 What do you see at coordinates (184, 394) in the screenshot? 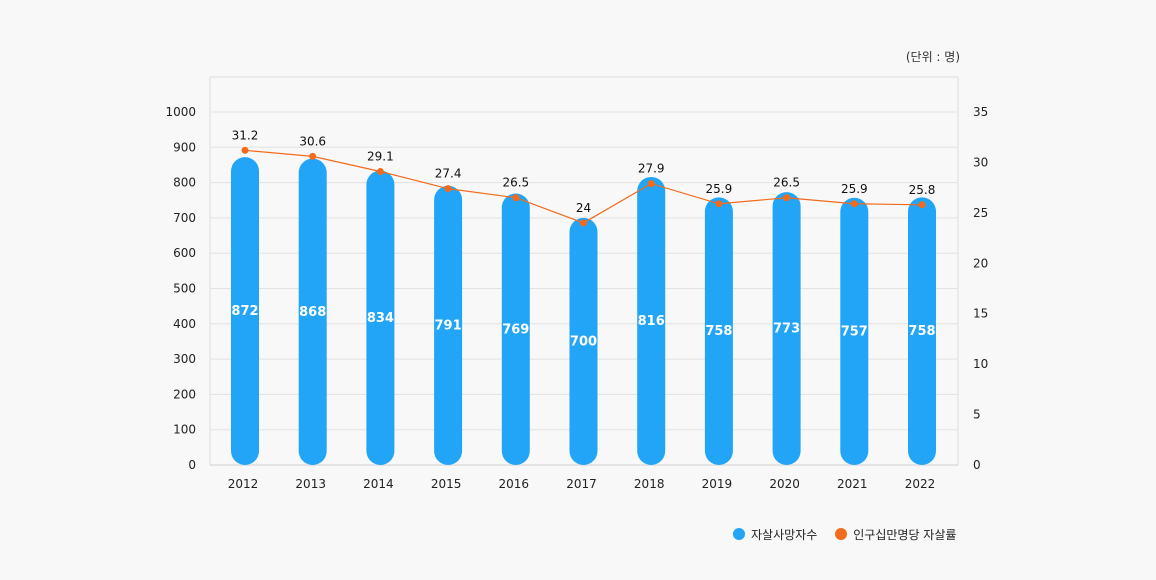
I see `y-left-tick-label: 200` at bounding box center [184, 394].